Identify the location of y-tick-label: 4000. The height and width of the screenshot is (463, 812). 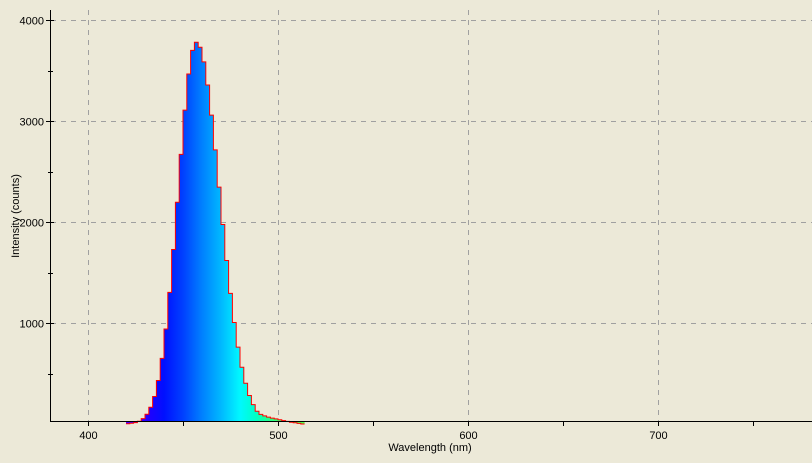
(32, 22).